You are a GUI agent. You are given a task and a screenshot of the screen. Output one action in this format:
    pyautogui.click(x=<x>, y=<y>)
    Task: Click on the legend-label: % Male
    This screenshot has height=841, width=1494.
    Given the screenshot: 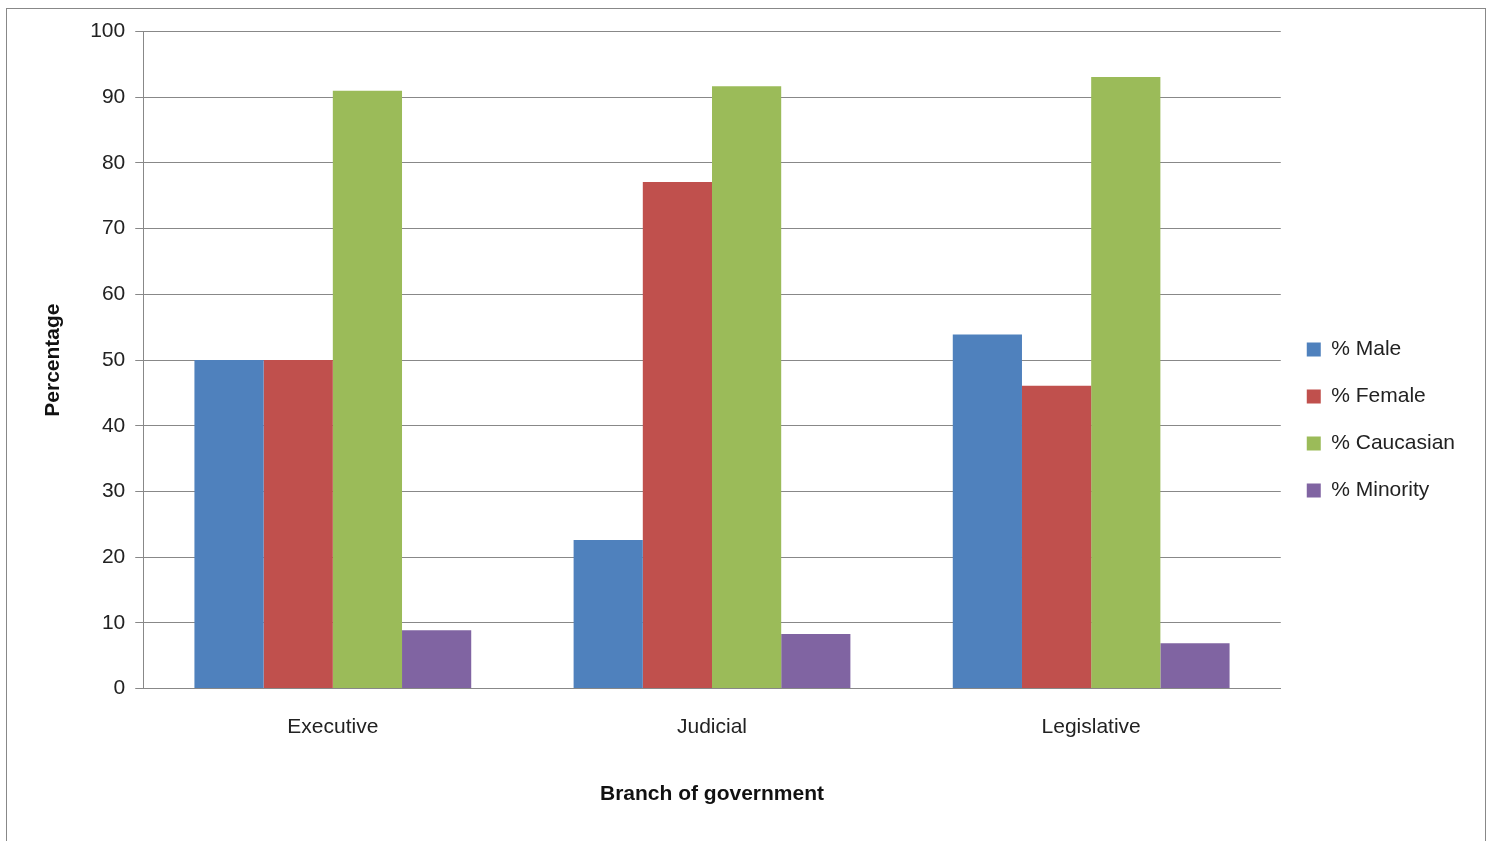 What is the action you would take?
    pyautogui.click(x=1366, y=348)
    